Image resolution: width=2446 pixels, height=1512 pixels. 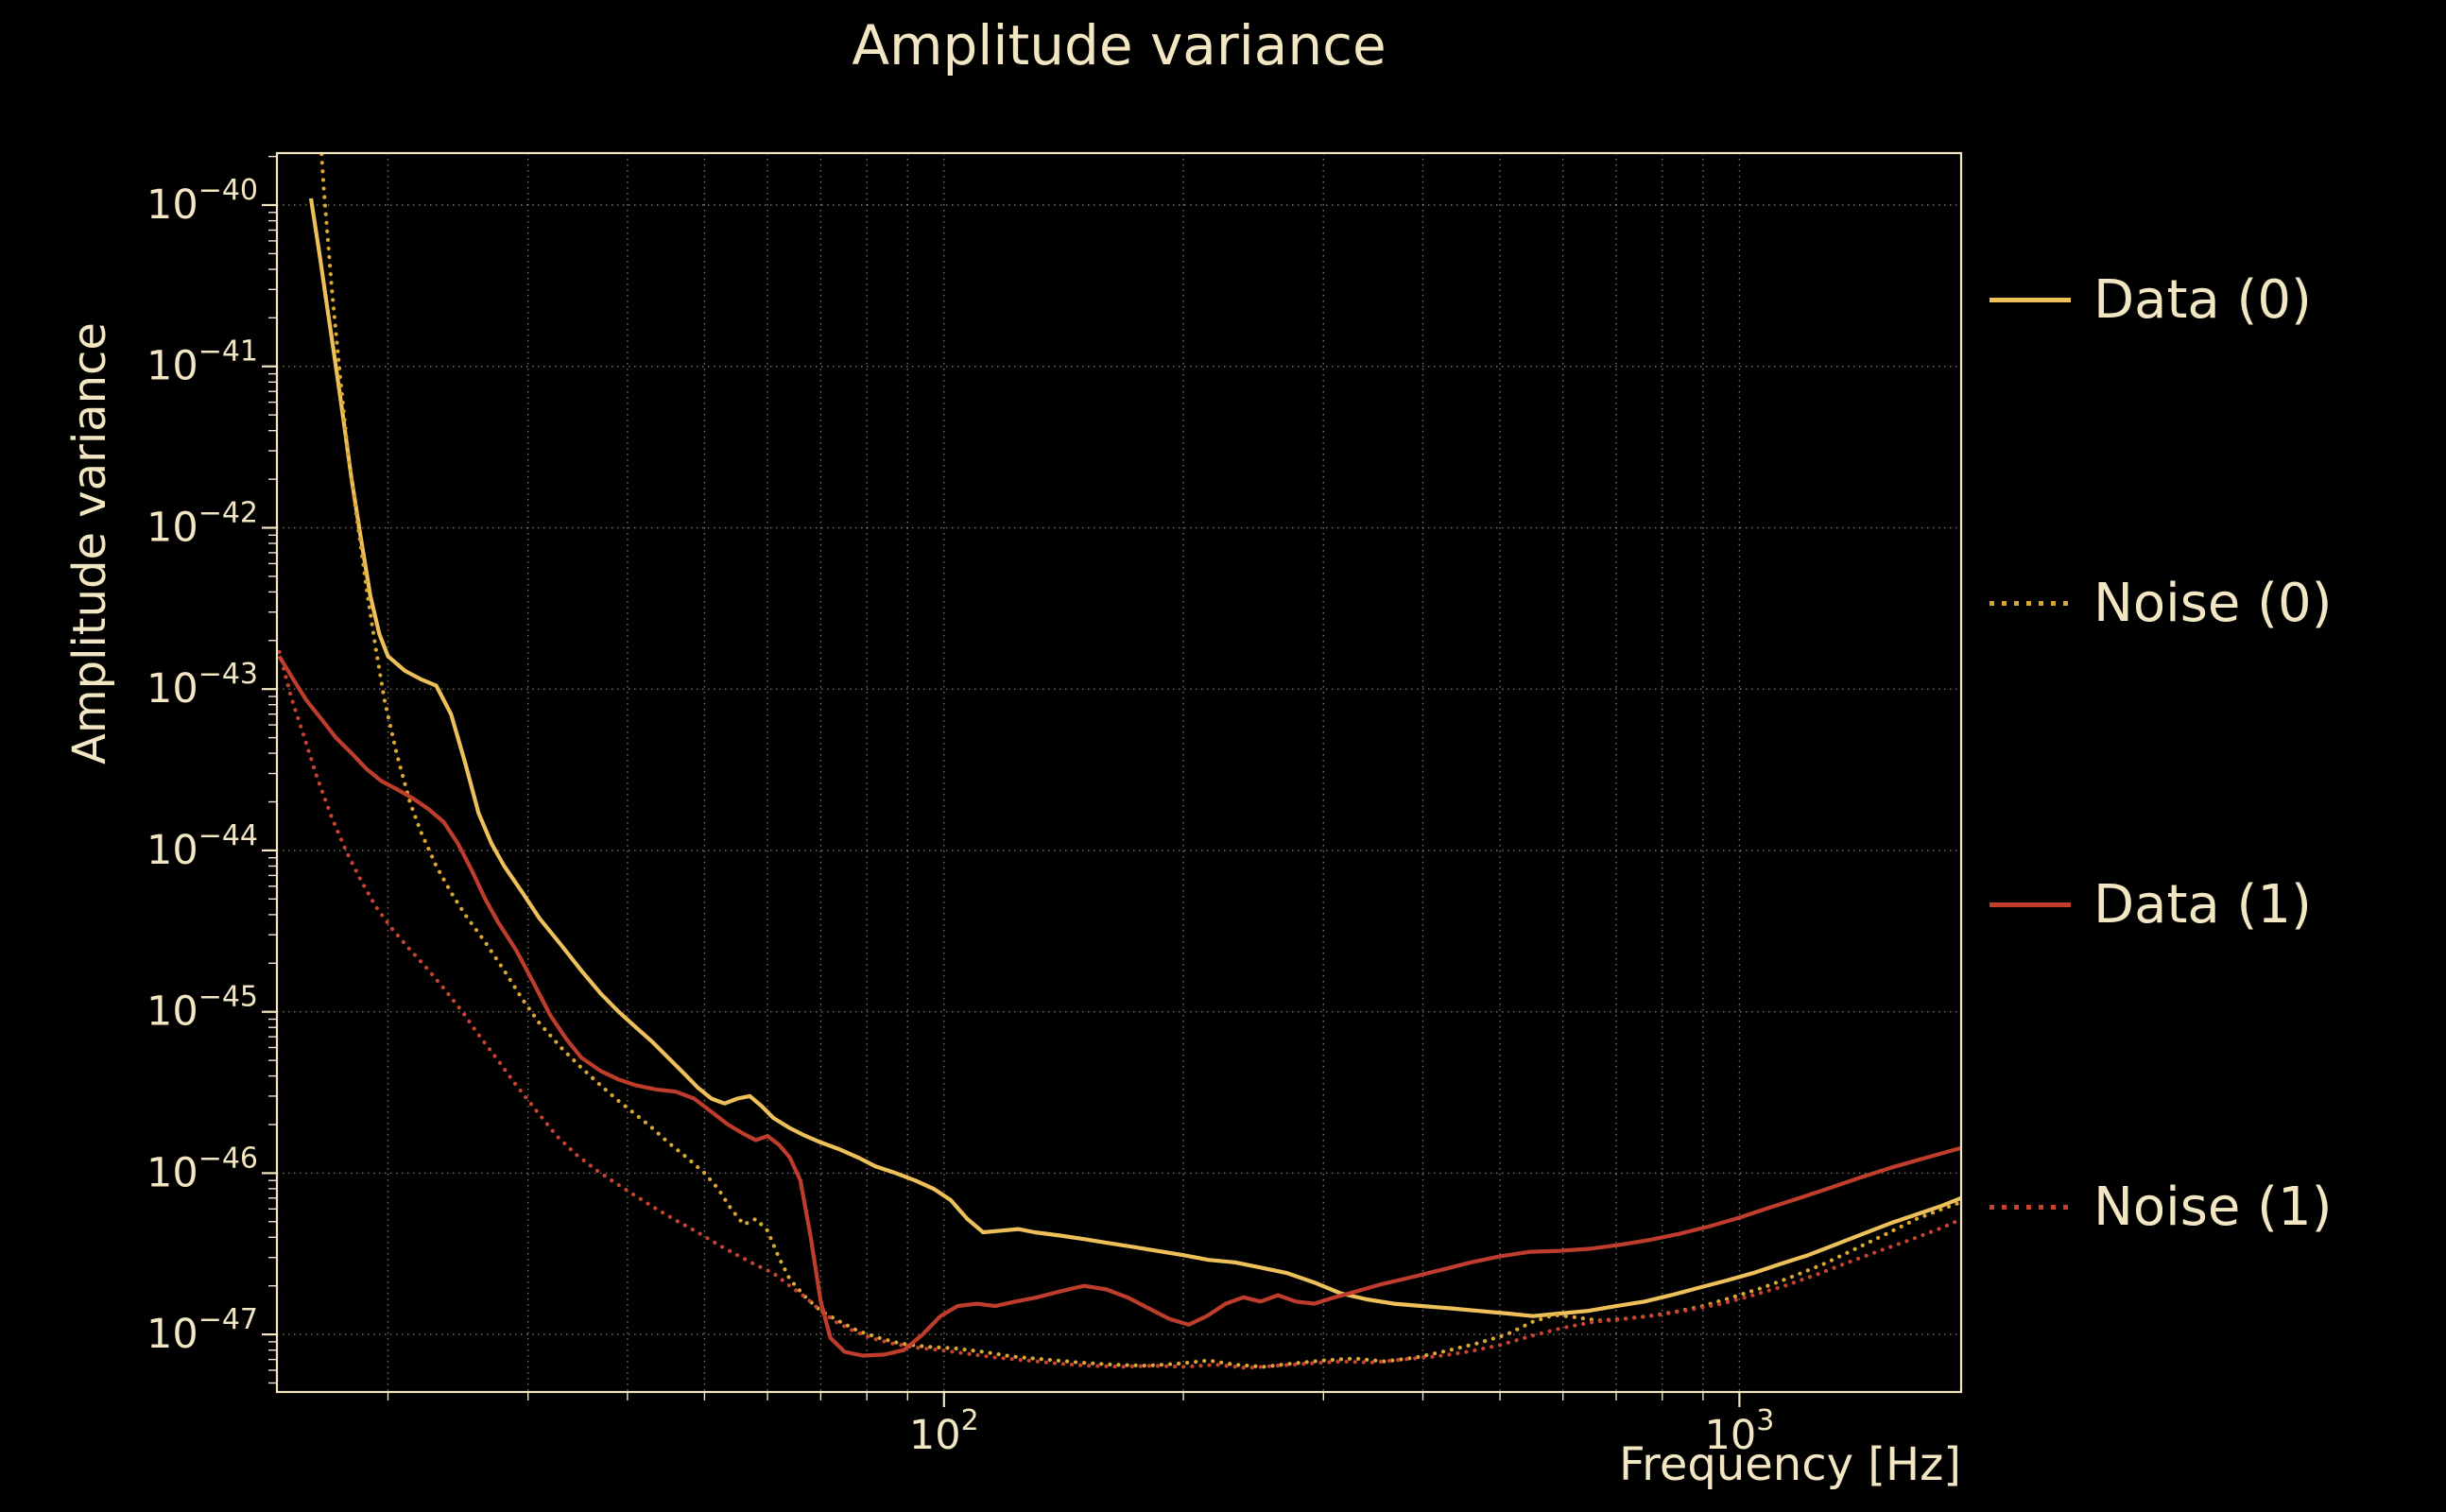 I want to click on legend-label: Noise (0), so click(x=2213, y=603).